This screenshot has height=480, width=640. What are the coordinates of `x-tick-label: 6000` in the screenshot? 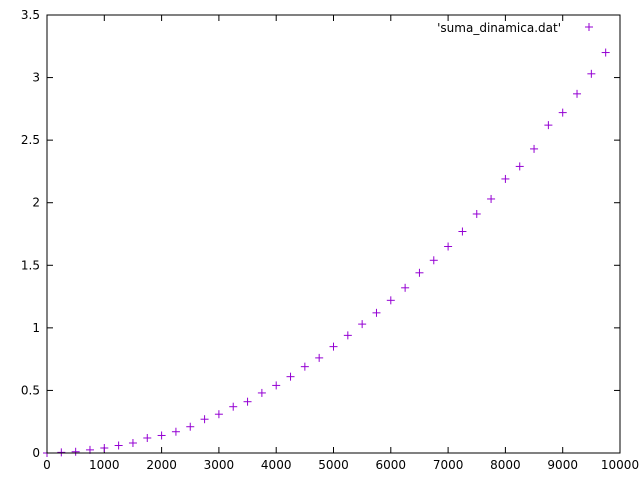 It's located at (391, 465).